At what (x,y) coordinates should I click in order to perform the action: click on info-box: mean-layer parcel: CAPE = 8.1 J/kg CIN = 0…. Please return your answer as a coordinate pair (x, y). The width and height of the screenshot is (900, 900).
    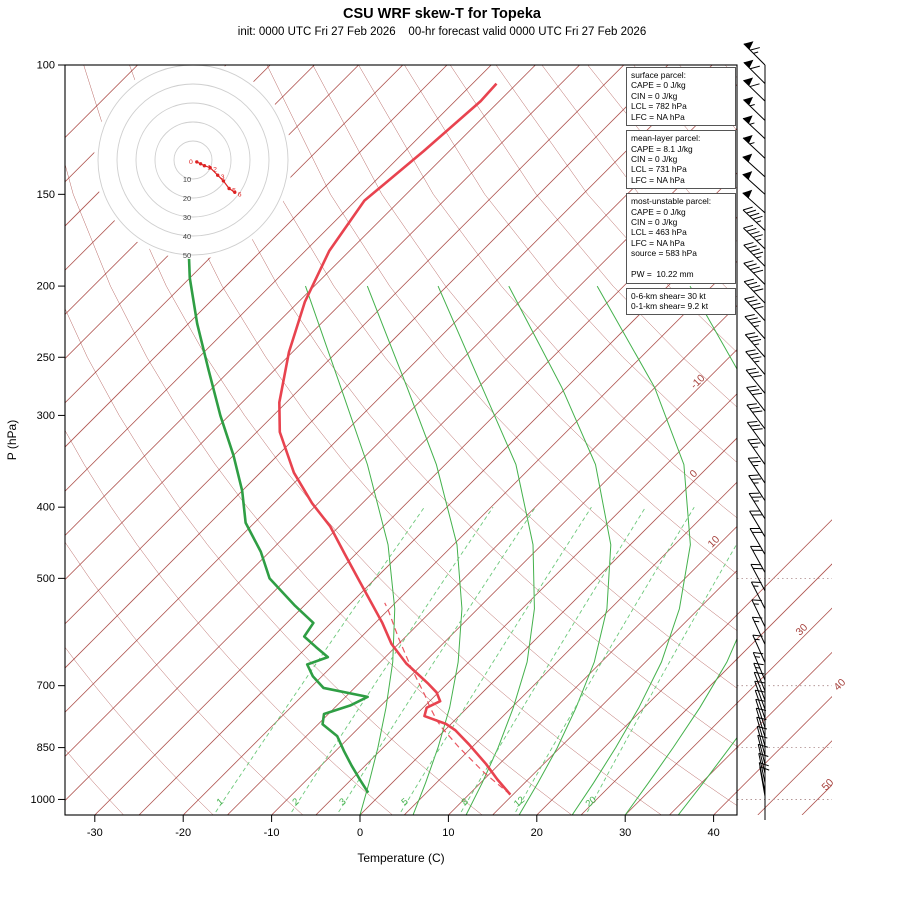
    Looking at the image, I should click on (681, 160).